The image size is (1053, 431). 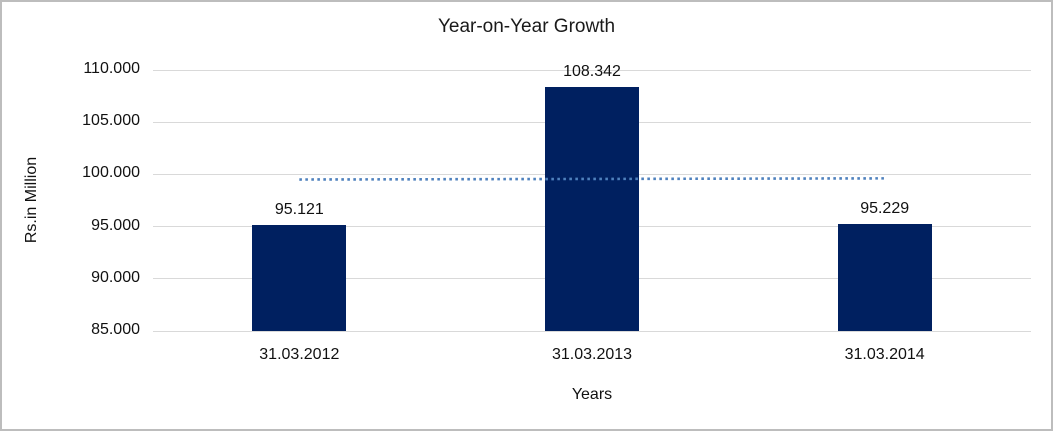 What do you see at coordinates (111, 121) in the screenshot?
I see `y-tick-label: 105.000` at bounding box center [111, 121].